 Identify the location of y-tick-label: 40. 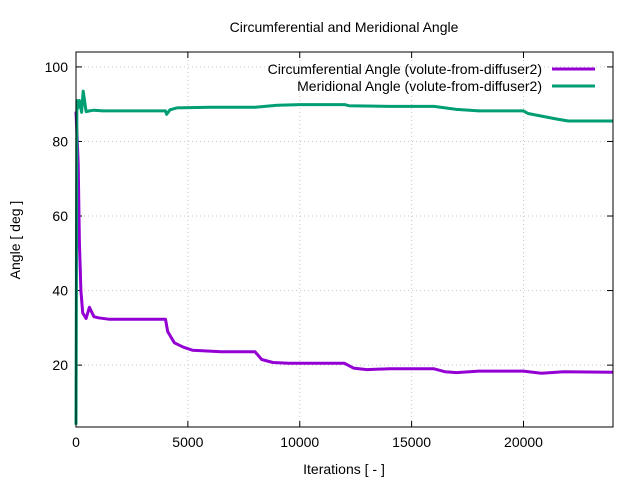
(60, 291).